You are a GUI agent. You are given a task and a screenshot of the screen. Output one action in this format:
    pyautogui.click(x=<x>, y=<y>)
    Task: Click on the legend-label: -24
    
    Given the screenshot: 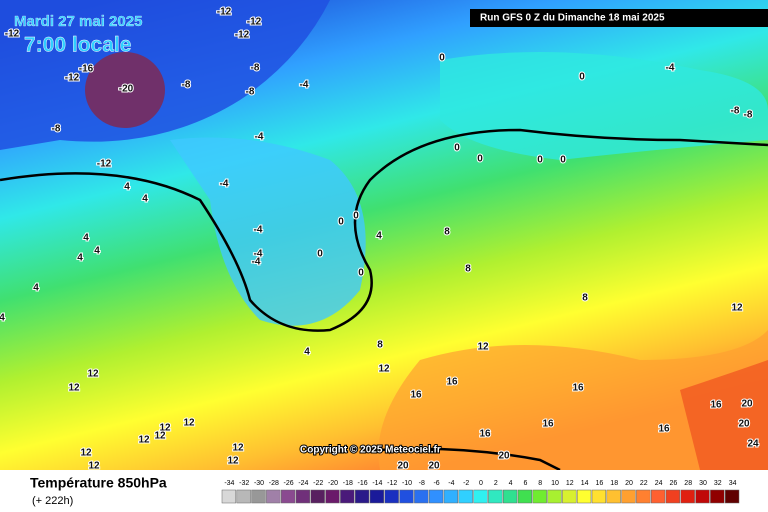 What is the action you would take?
    pyautogui.click(x=303, y=483)
    